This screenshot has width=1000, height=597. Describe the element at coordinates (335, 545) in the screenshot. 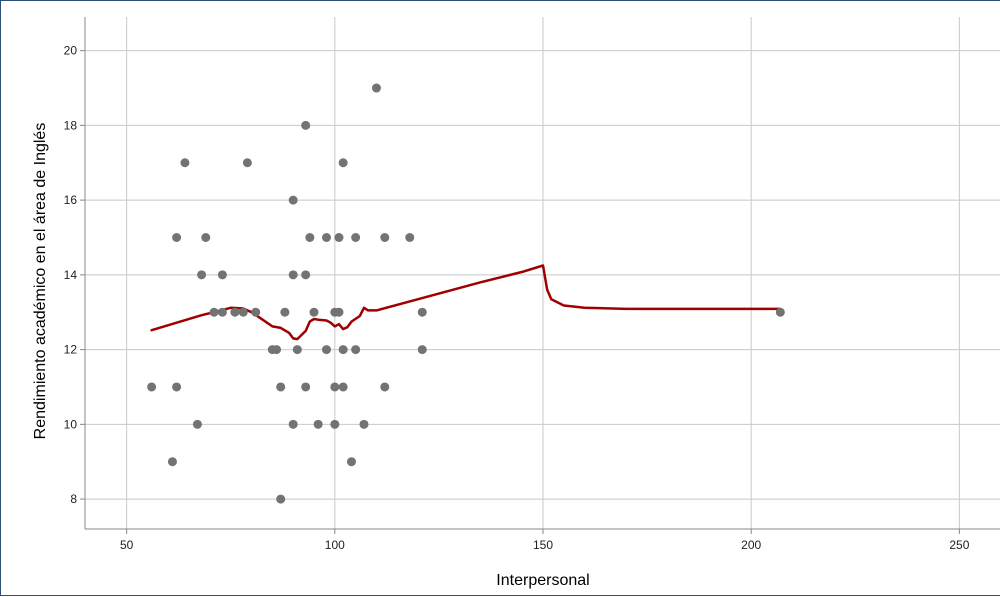

I see `x-tick-label: 100` at that location.